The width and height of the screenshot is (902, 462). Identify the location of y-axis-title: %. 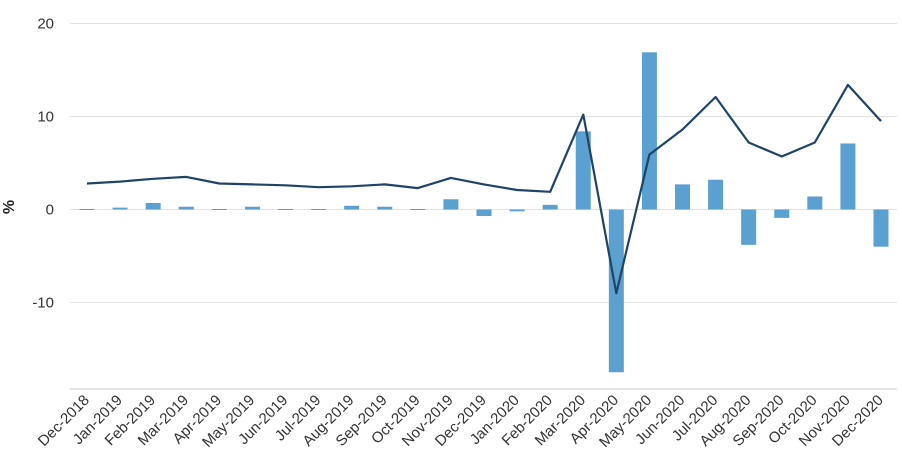
(9, 207).